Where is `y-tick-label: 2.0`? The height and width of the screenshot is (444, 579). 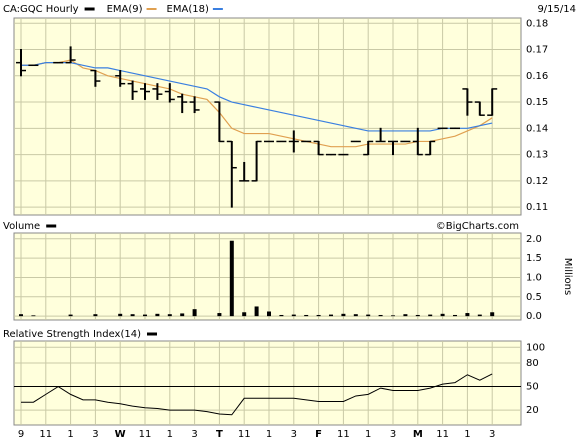 y-tick-label: 2.0 is located at coordinates (534, 239).